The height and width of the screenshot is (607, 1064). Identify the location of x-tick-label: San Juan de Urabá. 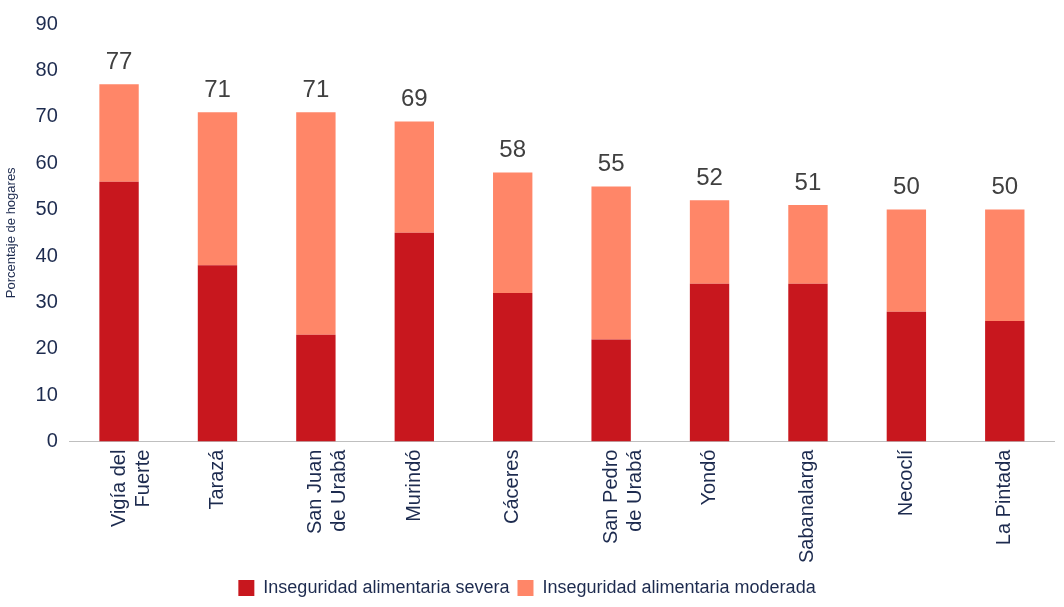
(326, 491).